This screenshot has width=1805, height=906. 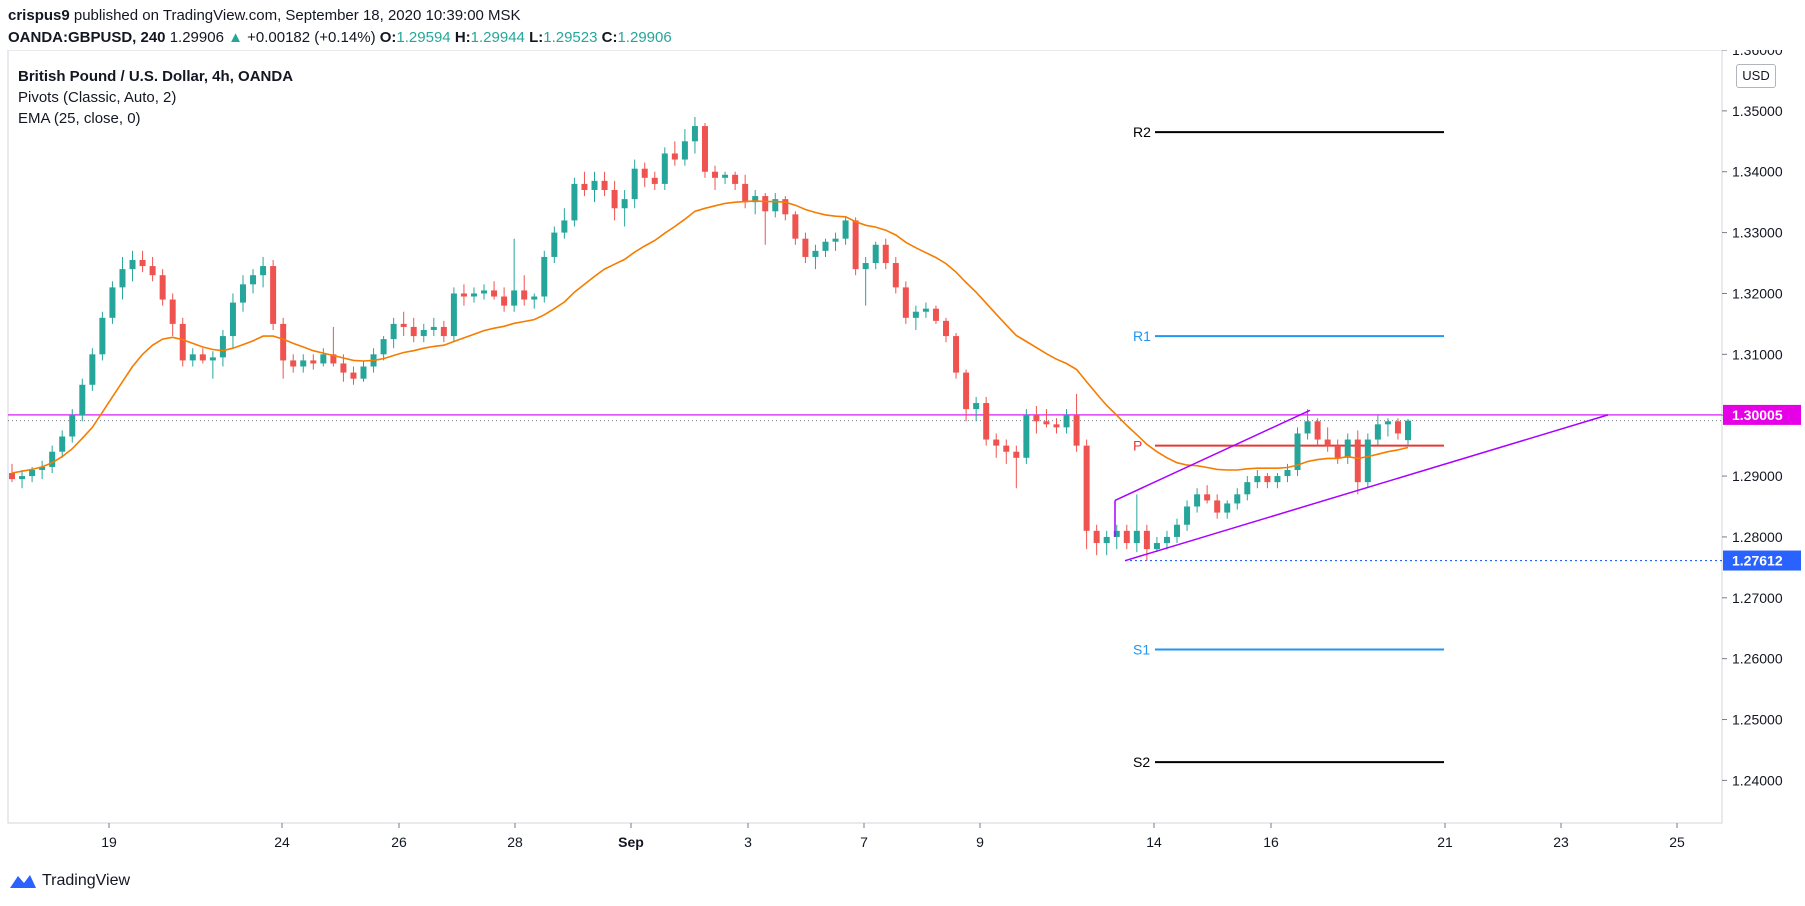 What do you see at coordinates (748, 842) in the screenshot?
I see `x-tick-label: 3` at bounding box center [748, 842].